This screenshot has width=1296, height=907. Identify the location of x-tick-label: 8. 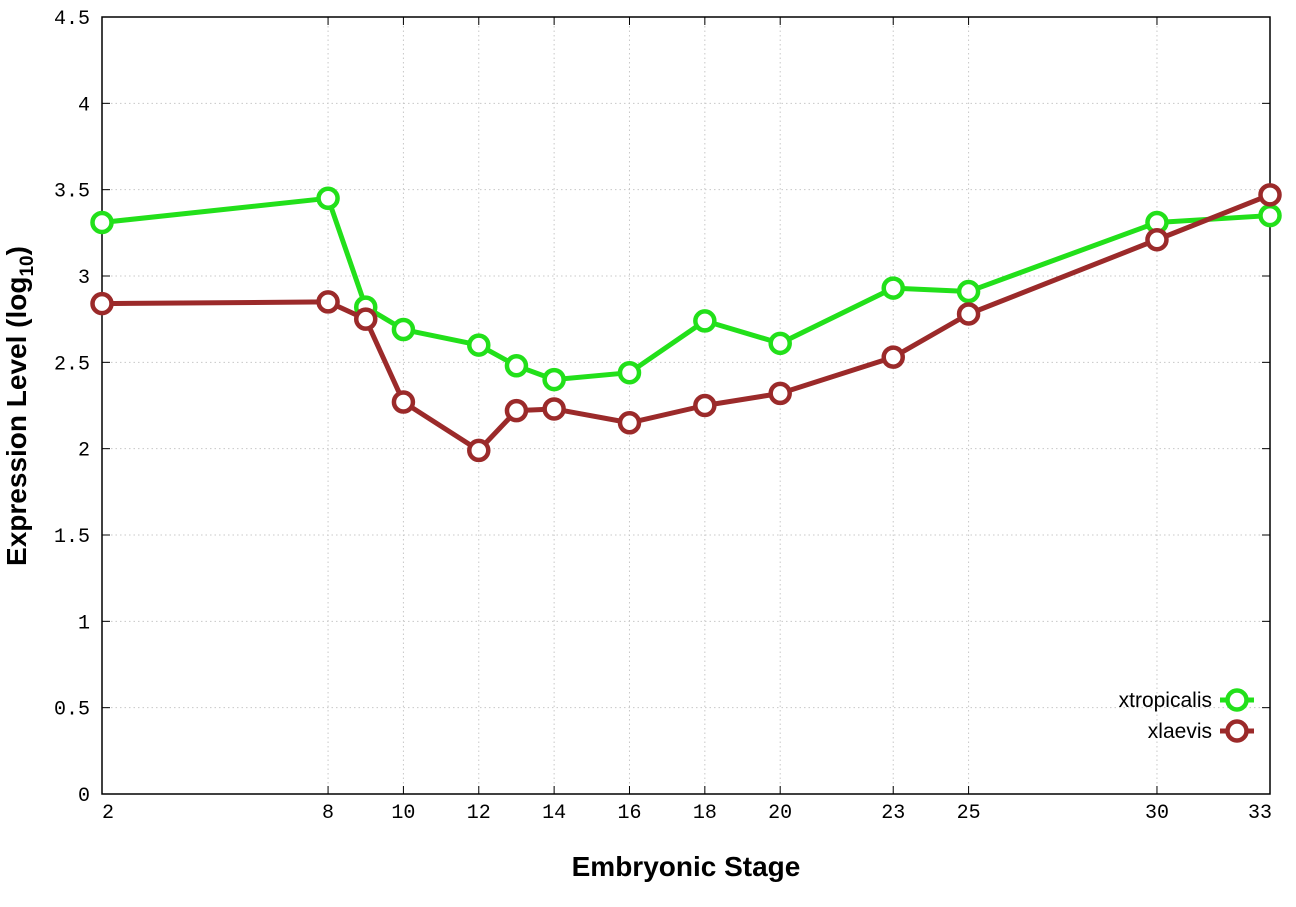
(328, 813).